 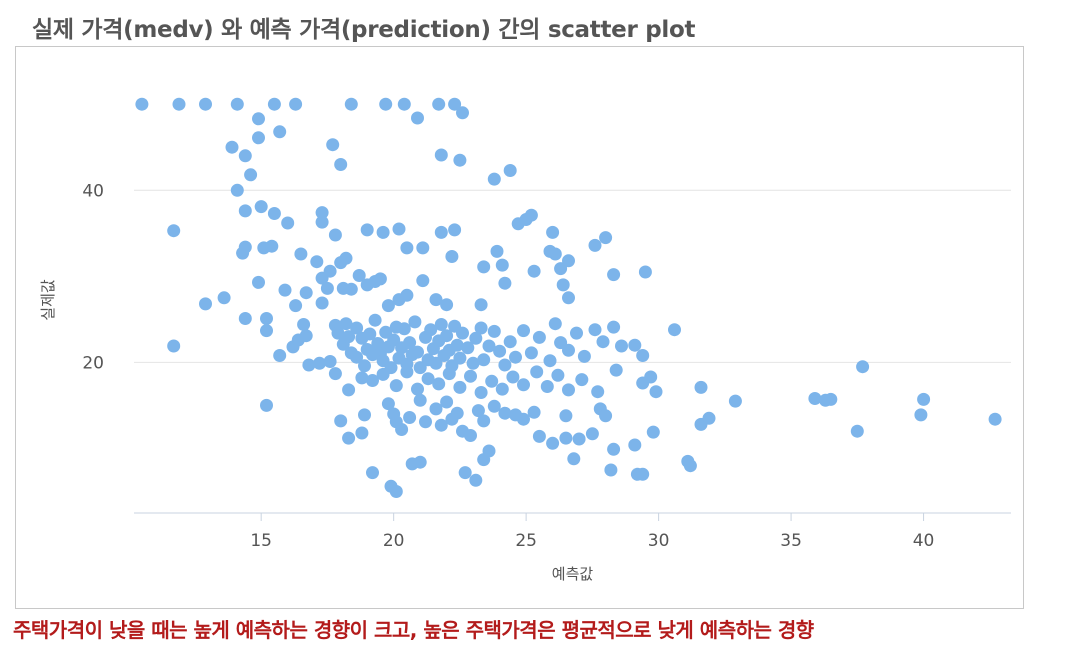 I want to click on y-tick-label: 40, so click(x=93, y=191).